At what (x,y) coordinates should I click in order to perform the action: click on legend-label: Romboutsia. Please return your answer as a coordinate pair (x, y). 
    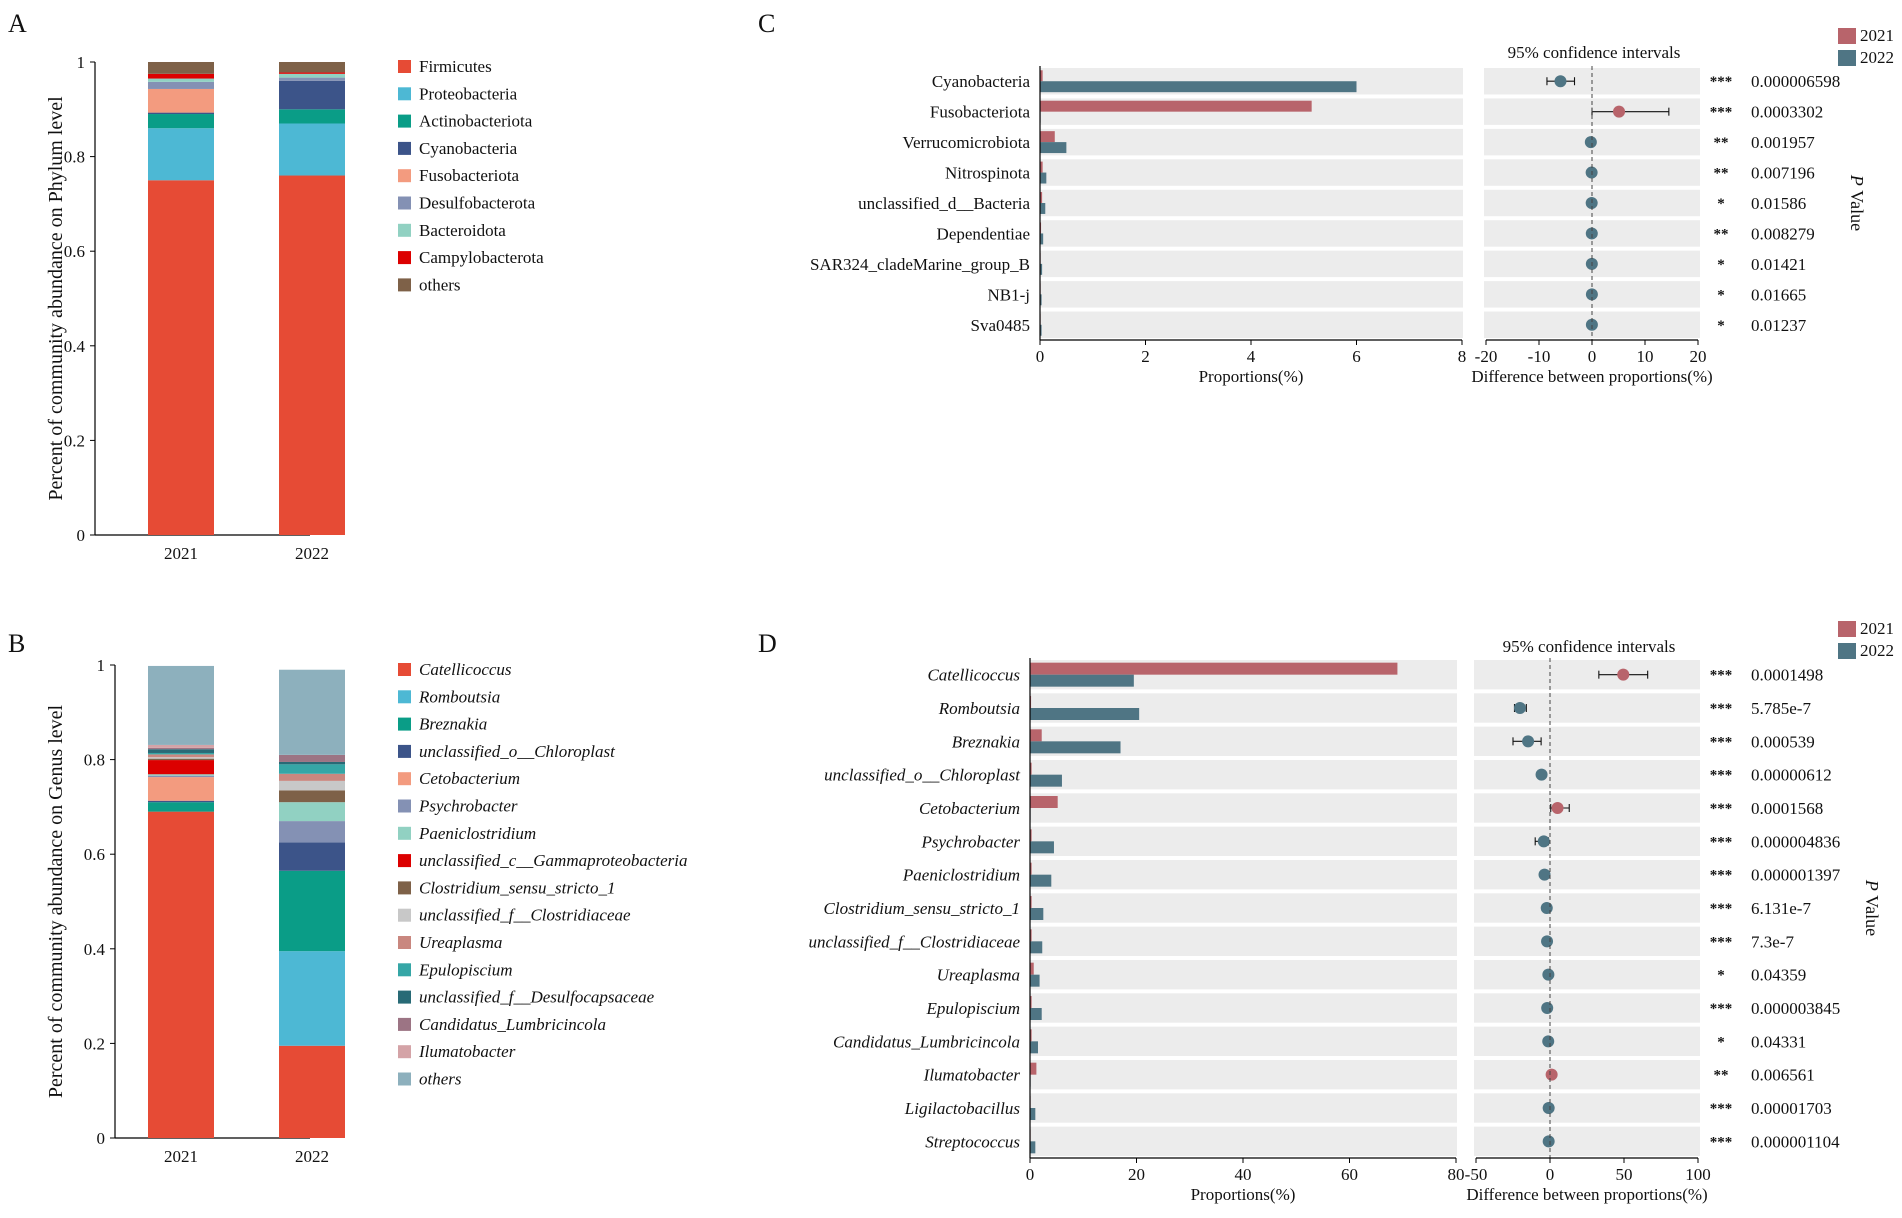
    Looking at the image, I should click on (459, 696).